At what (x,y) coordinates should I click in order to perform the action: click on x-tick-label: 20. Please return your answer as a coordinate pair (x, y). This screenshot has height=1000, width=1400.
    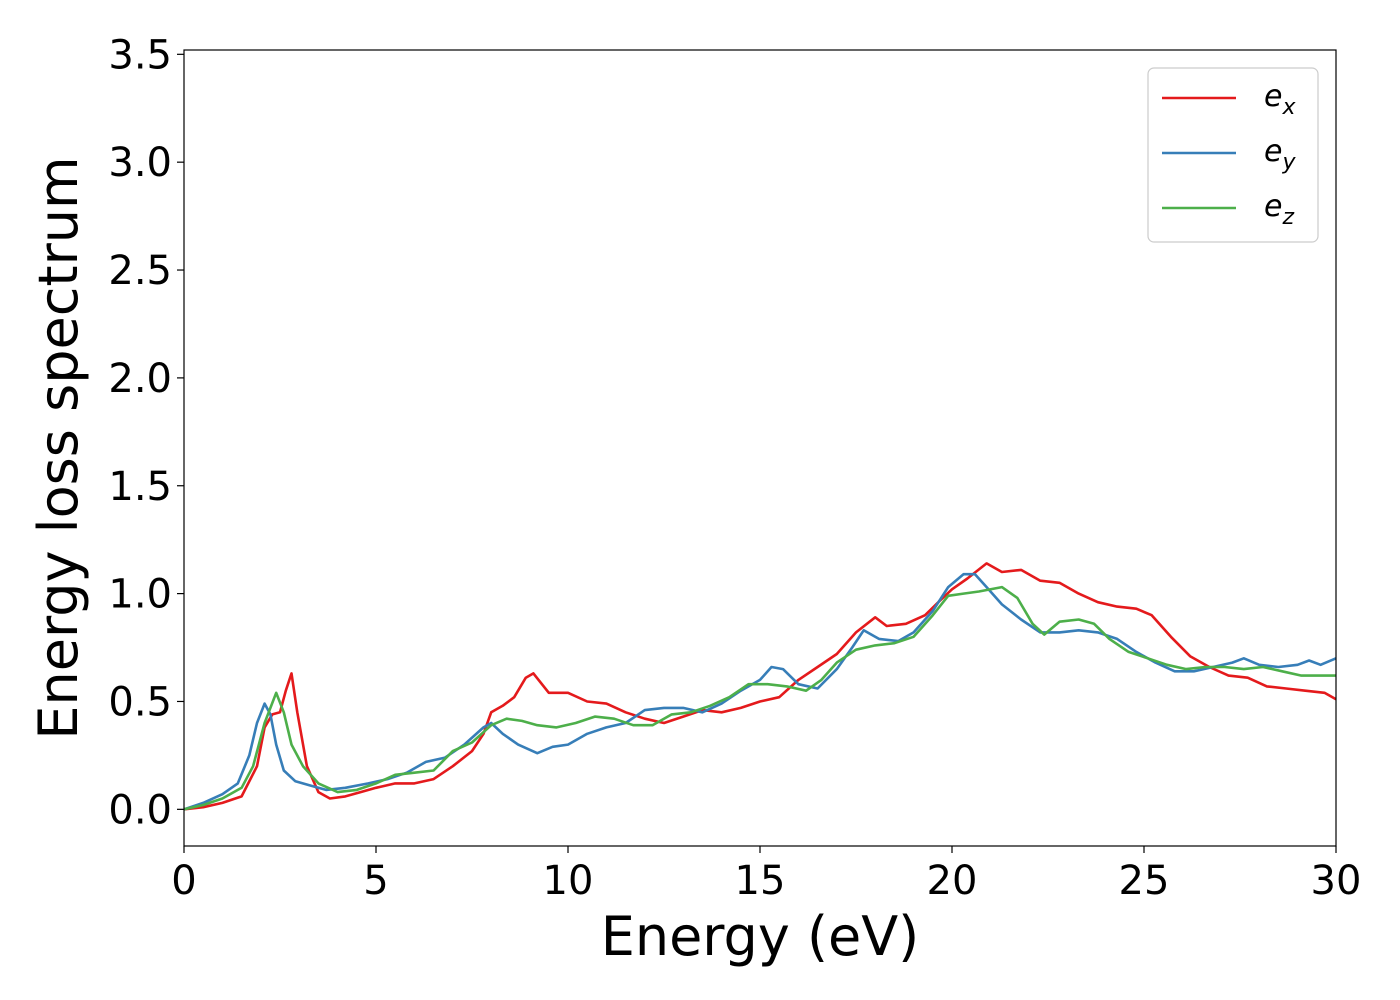
    Looking at the image, I should click on (952, 881).